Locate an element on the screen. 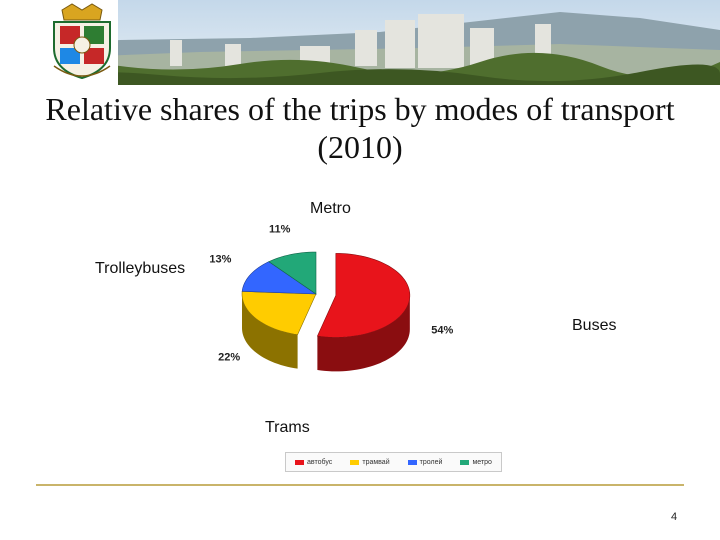 The image size is (720, 540). category-label-metro: Metro is located at coordinates (330, 208).